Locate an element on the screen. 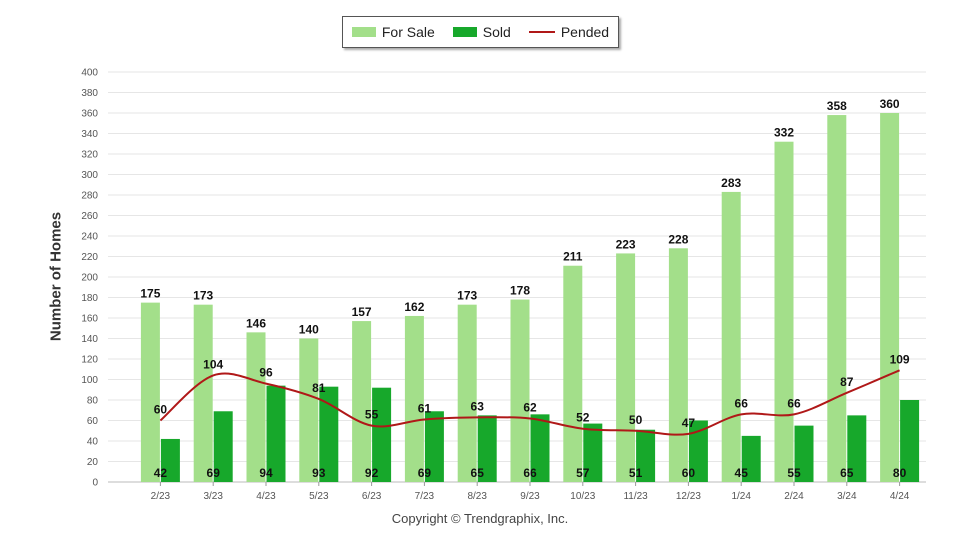 This screenshot has width=960, height=550. legend-item-pended: Pended is located at coordinates (569, 32).